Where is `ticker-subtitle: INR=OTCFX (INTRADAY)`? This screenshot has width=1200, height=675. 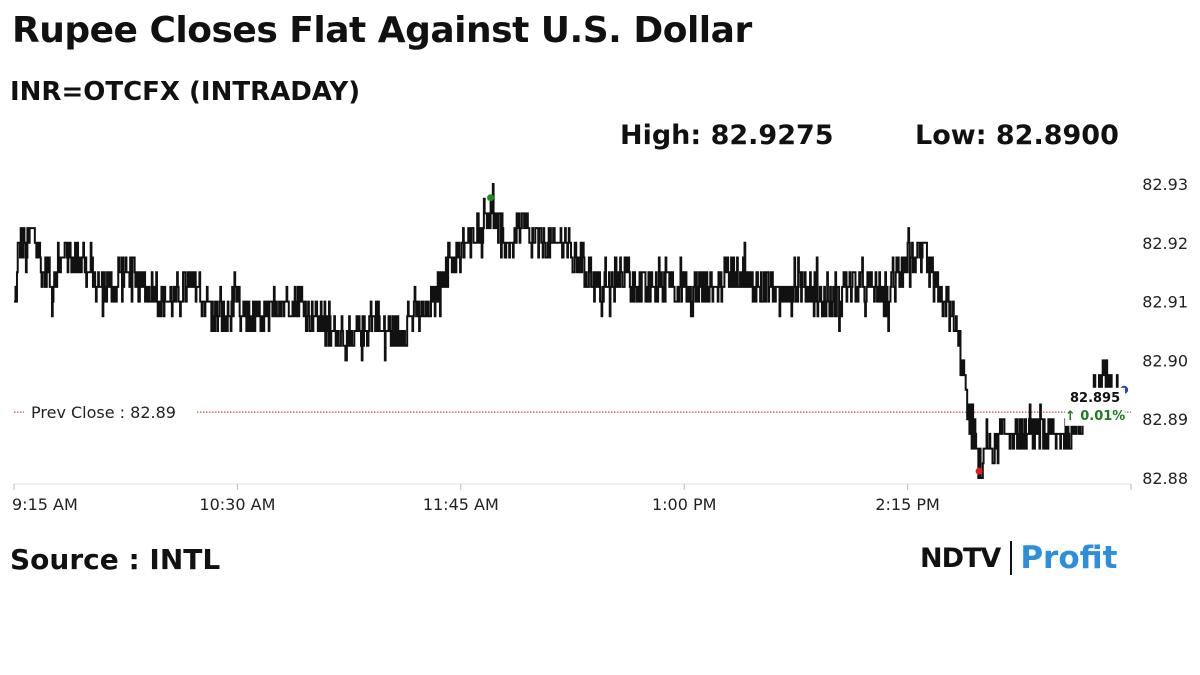 ticker-subtitle: INR=OTCFX (INTRADAY) is located at coordinates (185, 92).